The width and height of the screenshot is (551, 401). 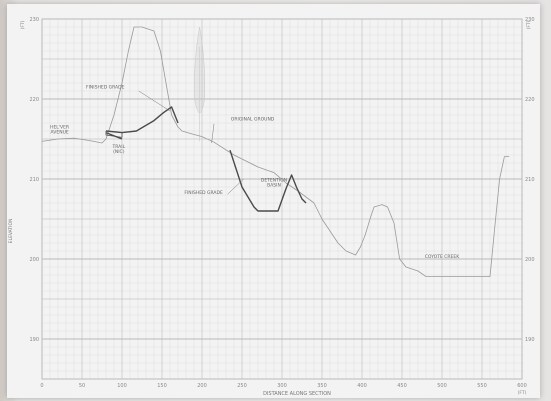 What do you see at coordinates (522, 393) in the screenshot?
I see `x-unit-label: (FT)` at bounding box center [522, 393].